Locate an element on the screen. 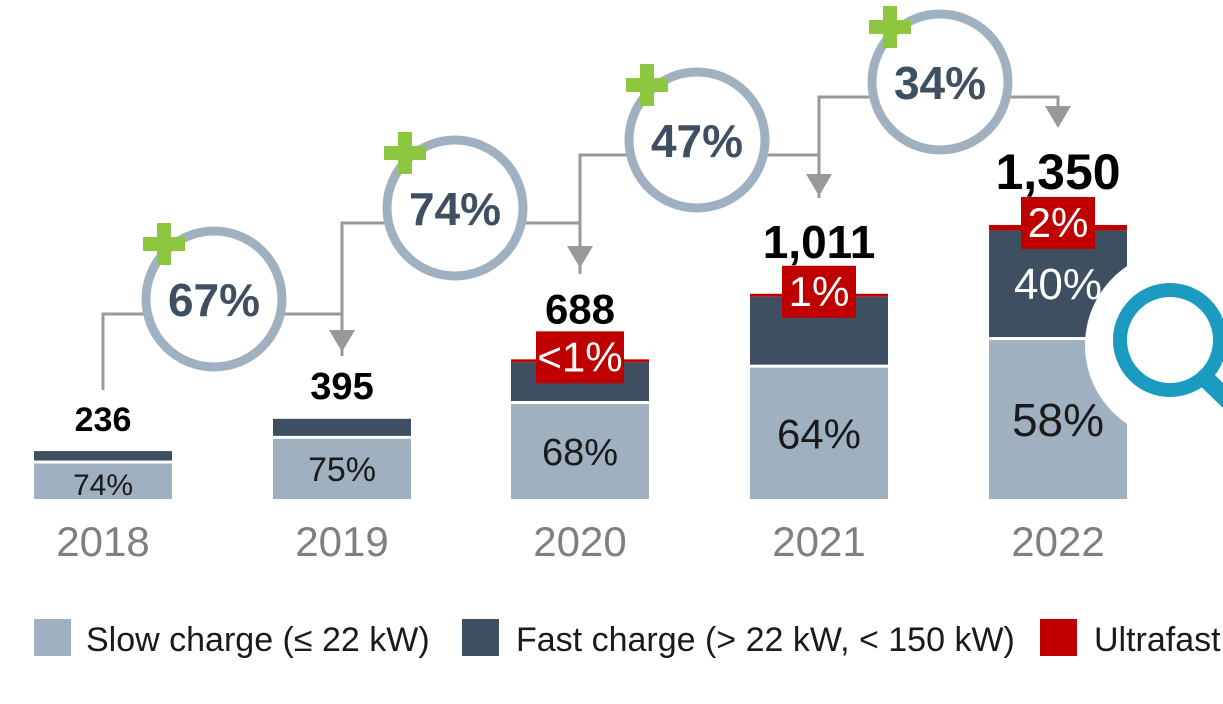 The height and width of the screenshot is (704, 1223). bar-slow-2019 is located at coordinates (342, 468).